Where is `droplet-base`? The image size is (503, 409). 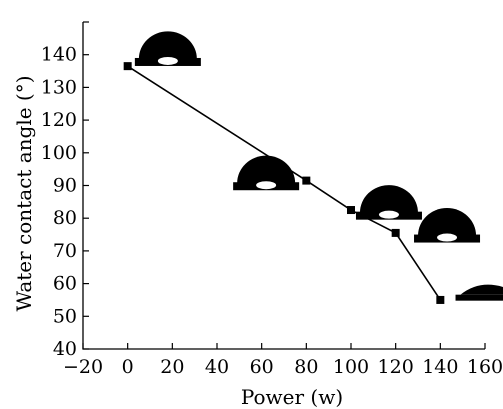 droplet-base is located at coordinates (479, 297).